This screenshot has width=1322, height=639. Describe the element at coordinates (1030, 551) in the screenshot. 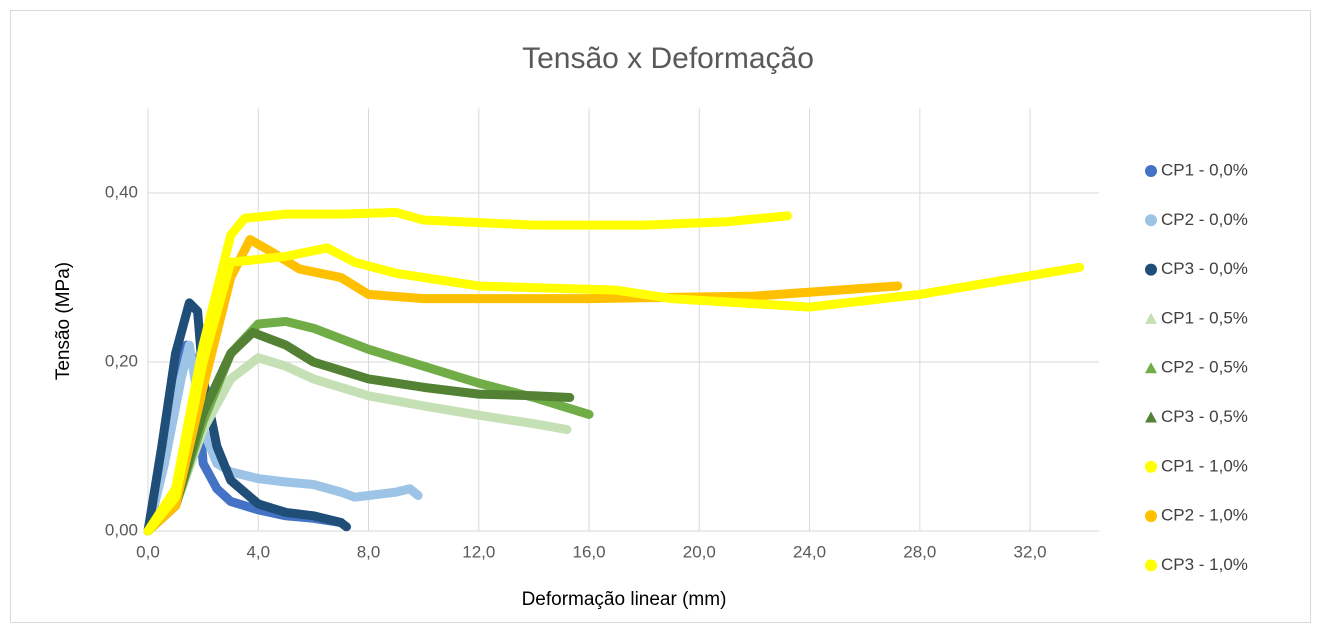

I see `x-tick-label: 32,0` at that location.